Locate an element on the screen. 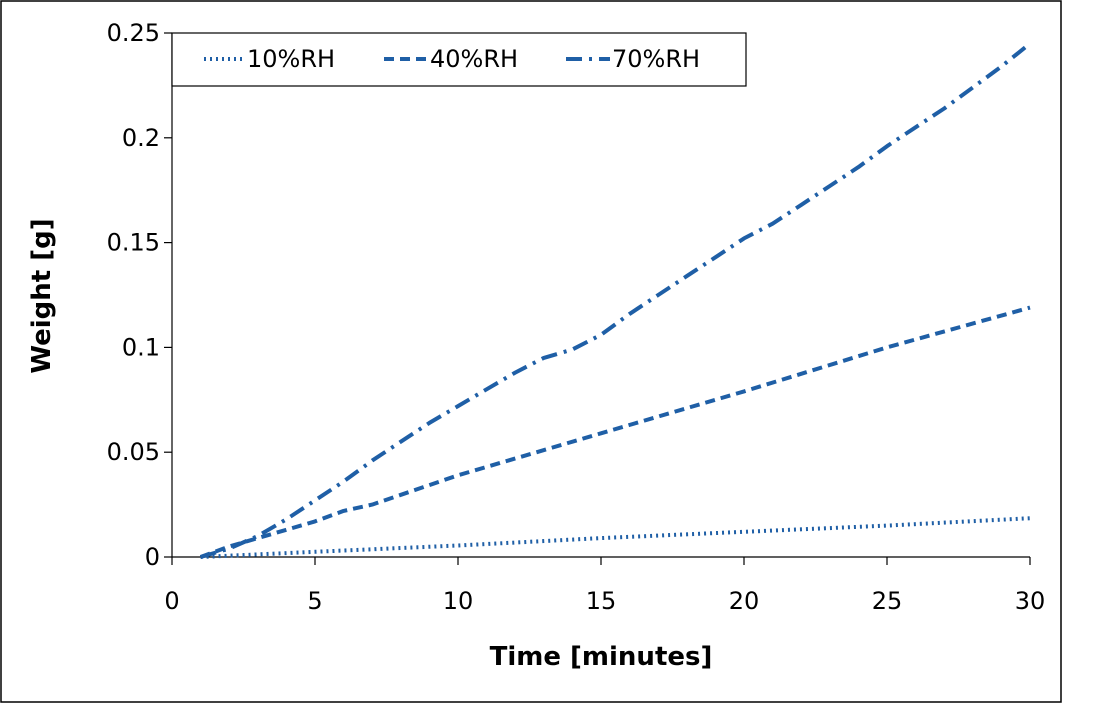 The image size is (1120, 708). x-tick-label: 15 is located at coordinates (601, 601).